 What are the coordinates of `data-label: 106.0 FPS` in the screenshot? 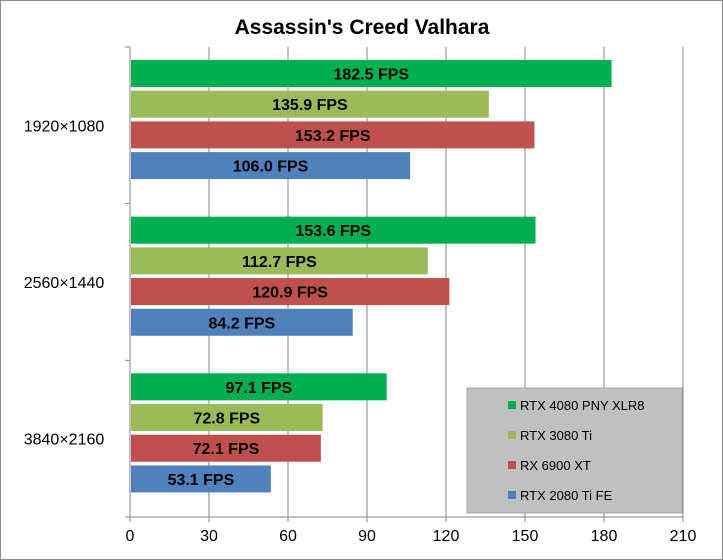 It's located at (271, 167).